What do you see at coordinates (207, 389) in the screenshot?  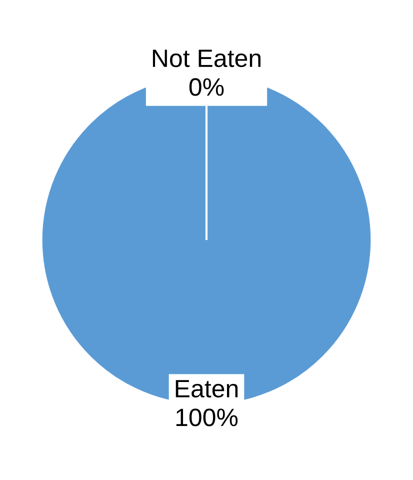 I see `slice-label: Eaten` at bounding box center [207, 389].